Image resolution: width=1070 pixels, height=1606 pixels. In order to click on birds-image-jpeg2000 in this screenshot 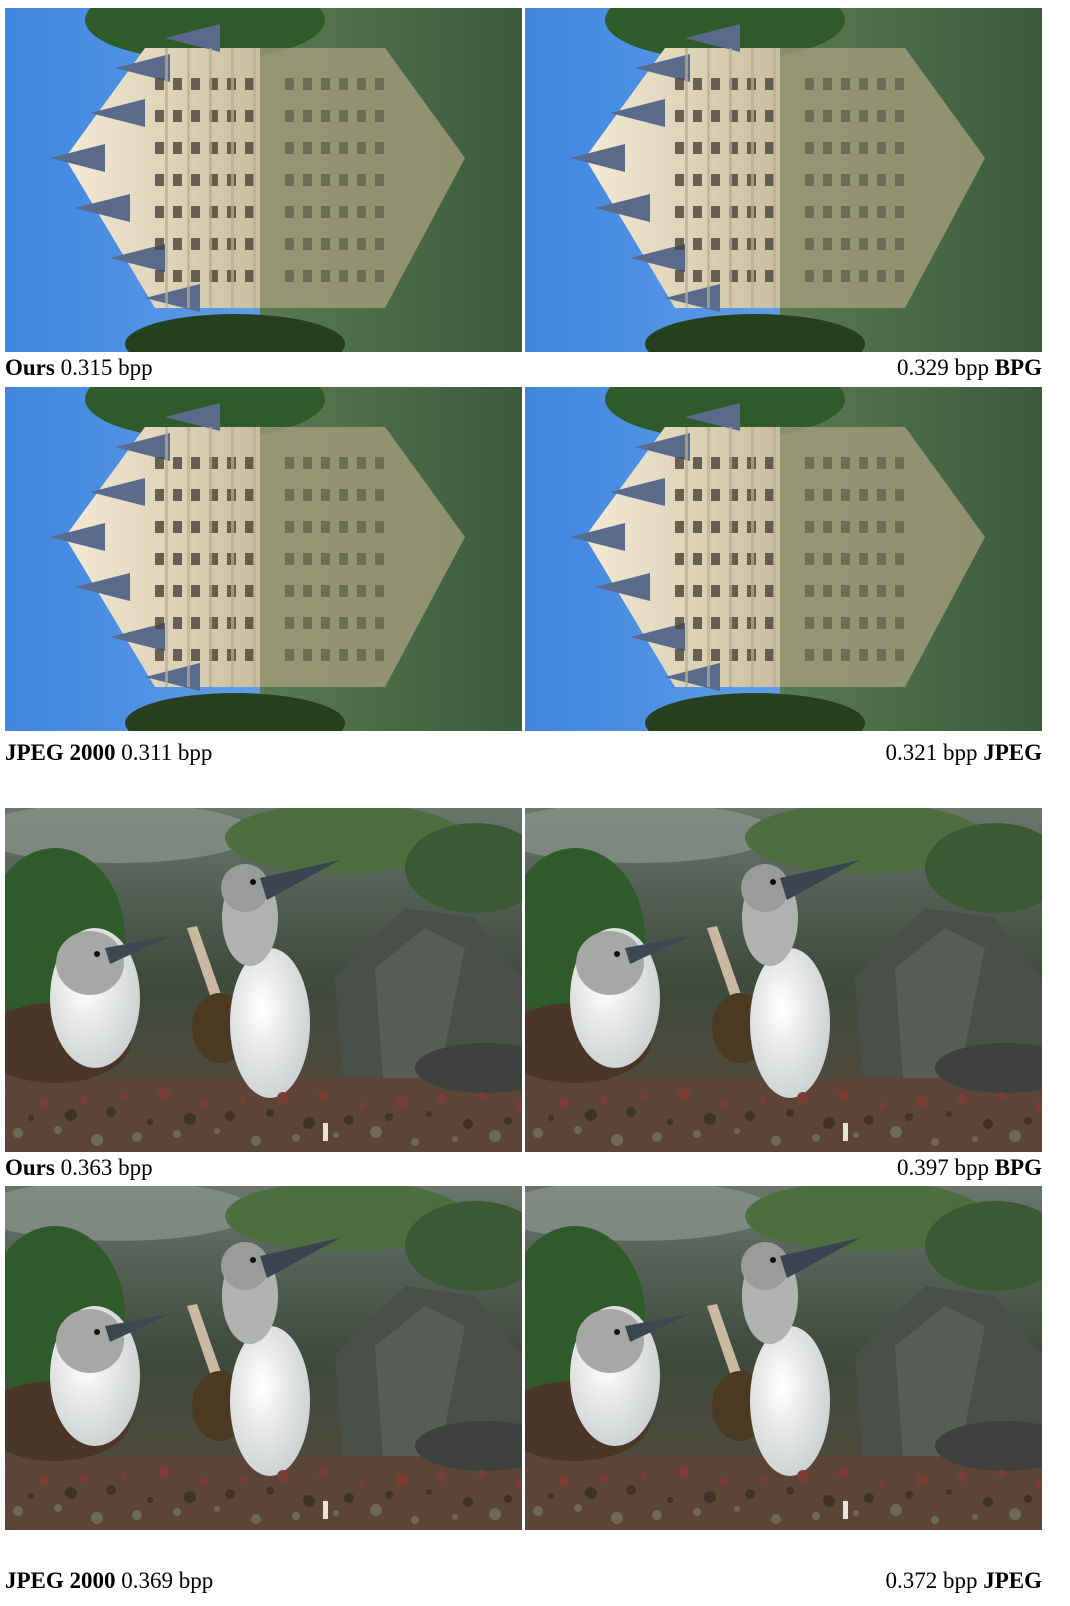, I will do `click(263, 1358)`.